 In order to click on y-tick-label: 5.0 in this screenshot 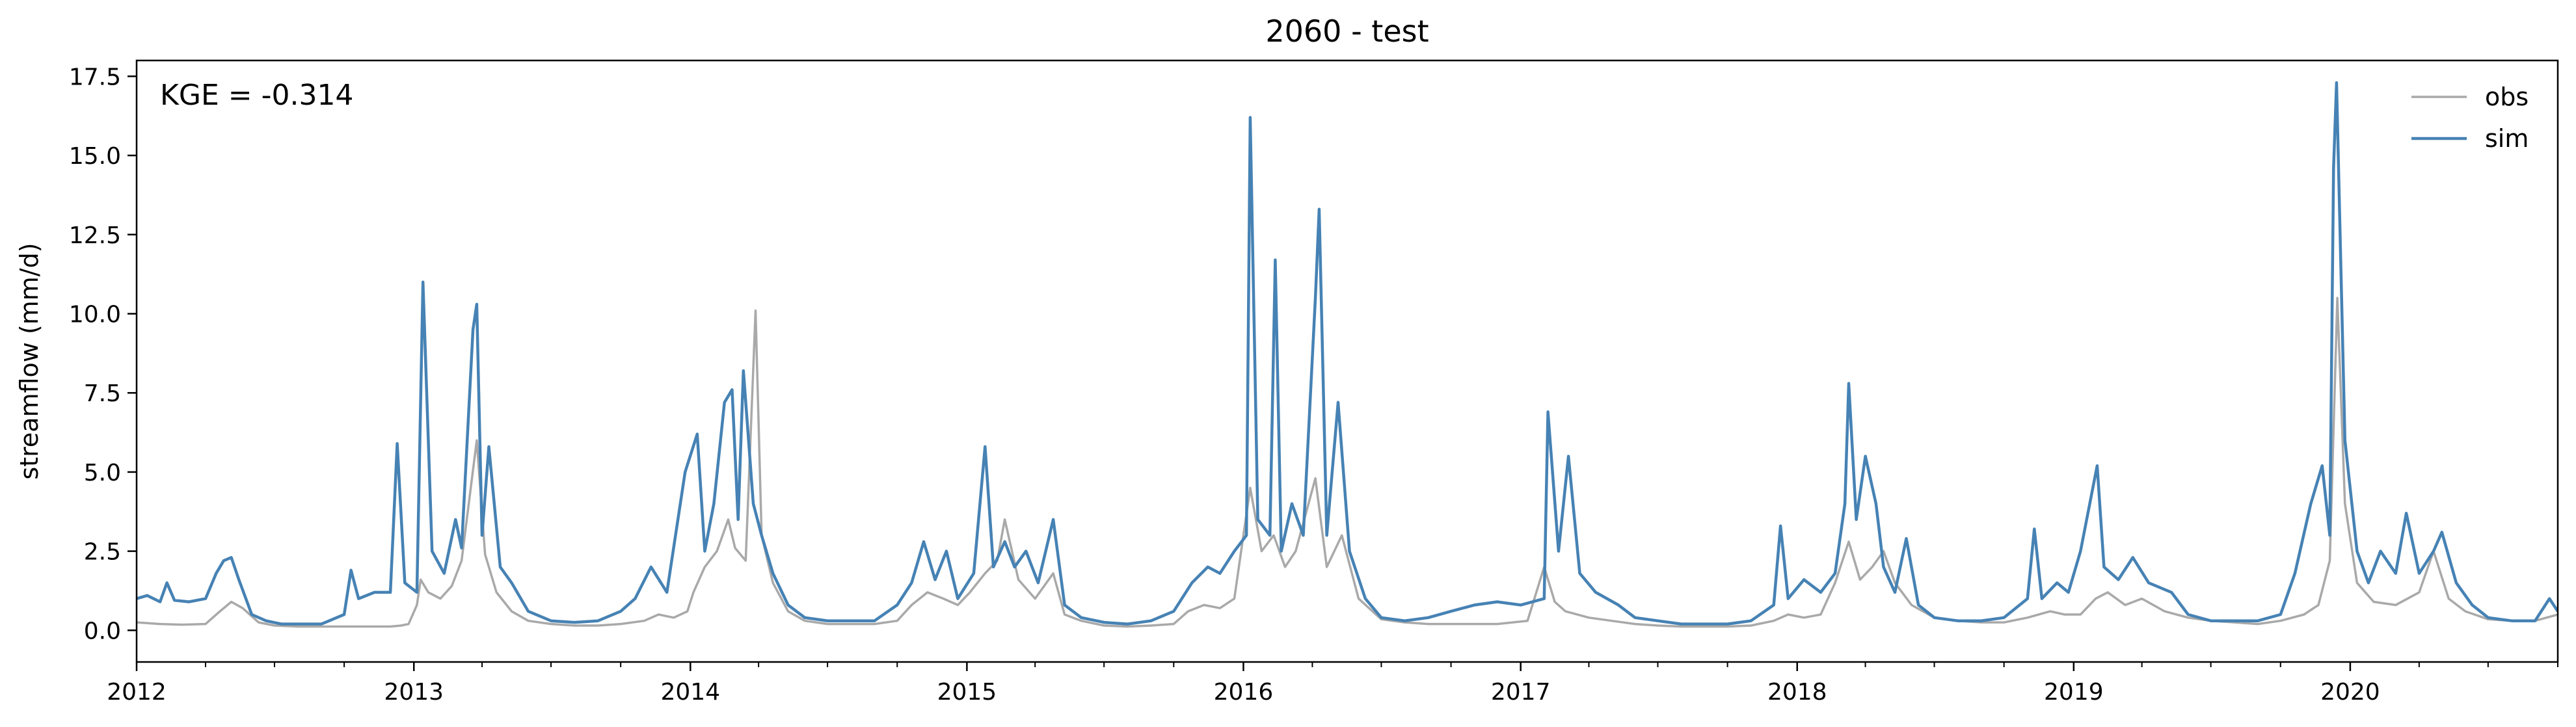, I will do `click(102, 473)`.